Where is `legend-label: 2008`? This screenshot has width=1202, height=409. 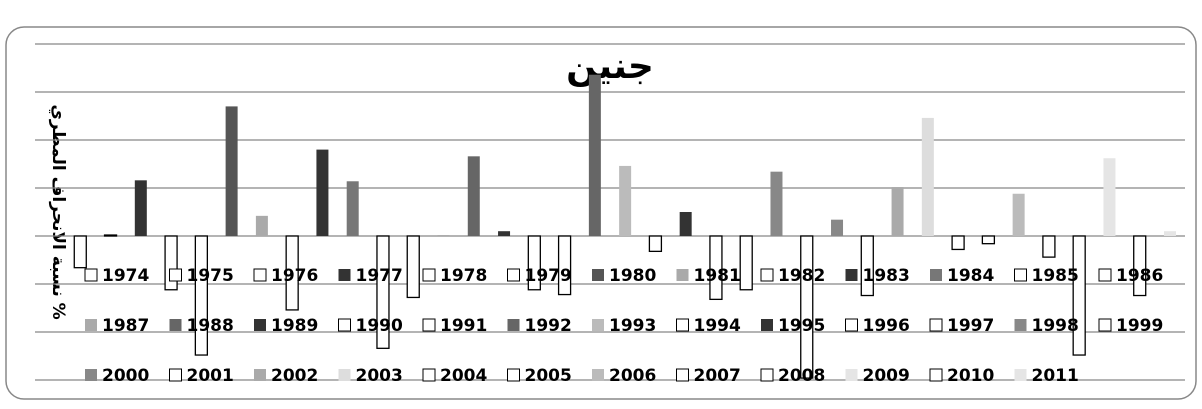
legend-label: 2008 is located at coordinates (801, 376).